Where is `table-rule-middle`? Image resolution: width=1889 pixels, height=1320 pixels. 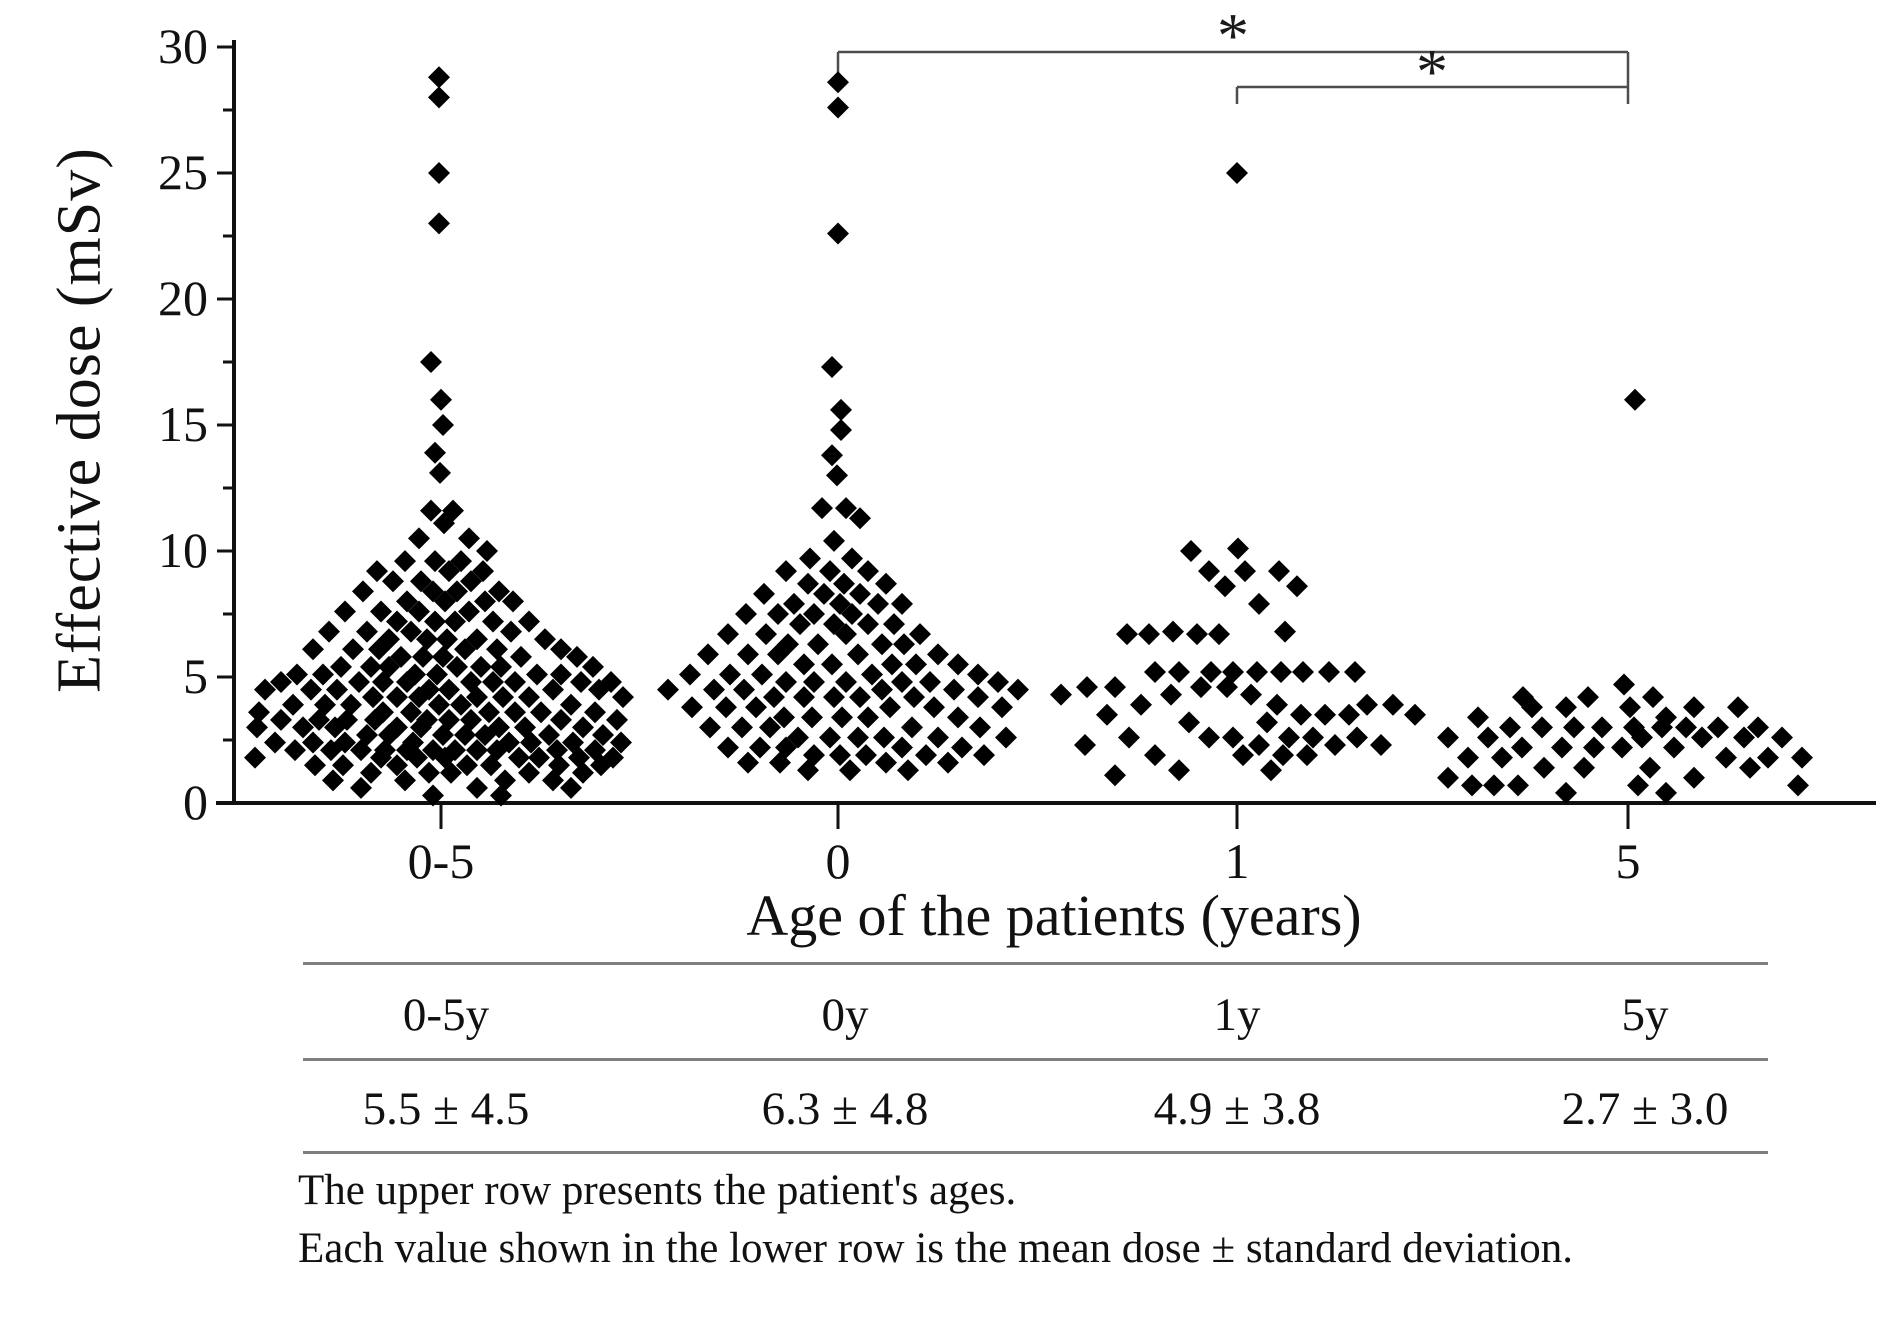 table-rule-middle is located at coordinates (1035, 1059).